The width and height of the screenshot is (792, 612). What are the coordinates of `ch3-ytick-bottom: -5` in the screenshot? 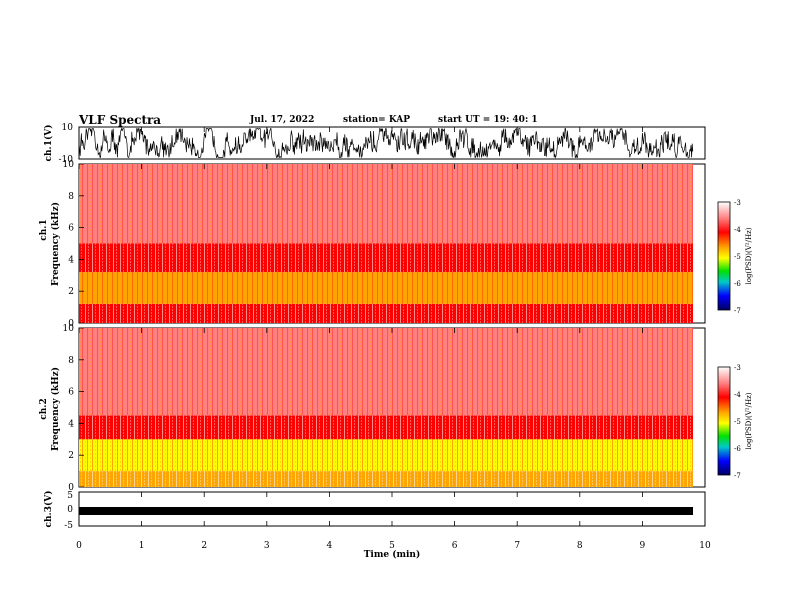 It's located at (68, 526).